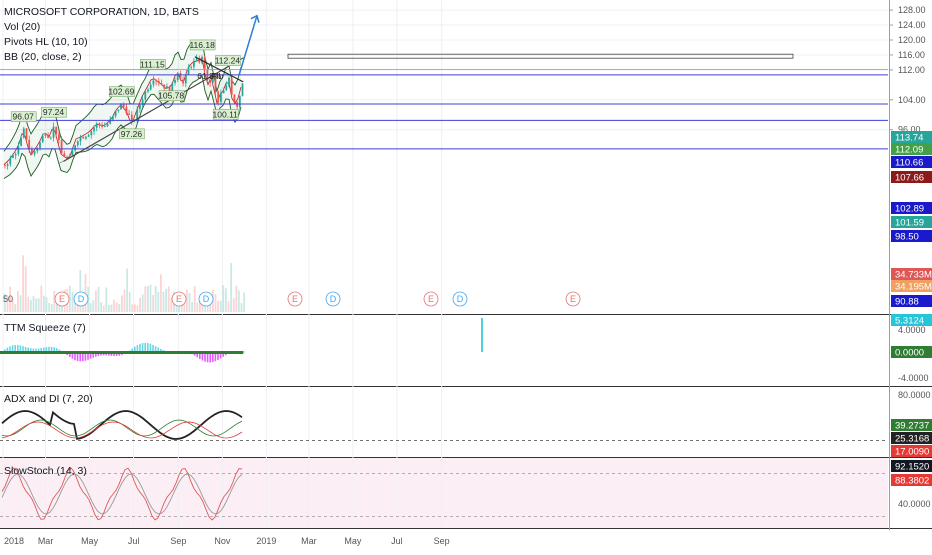  Describe the element at coordinates (81, 299) in the screenshot. I see `event-marker-label: D` at that location.